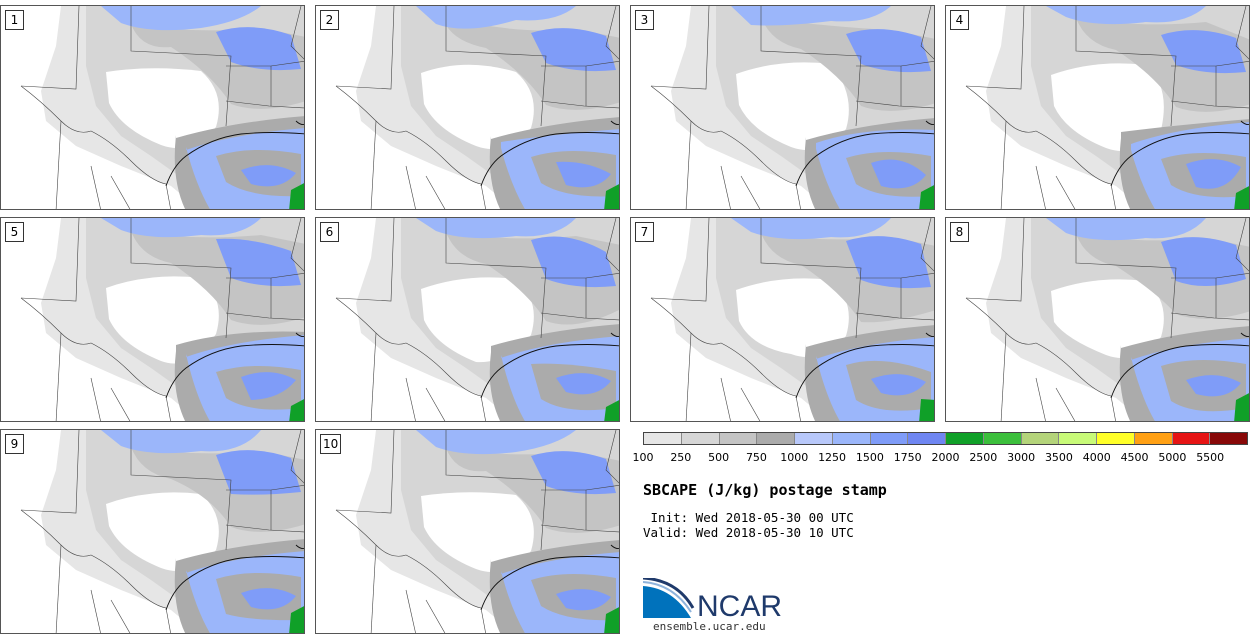  I want to click on member-number-label: 8, so click(959, 232).